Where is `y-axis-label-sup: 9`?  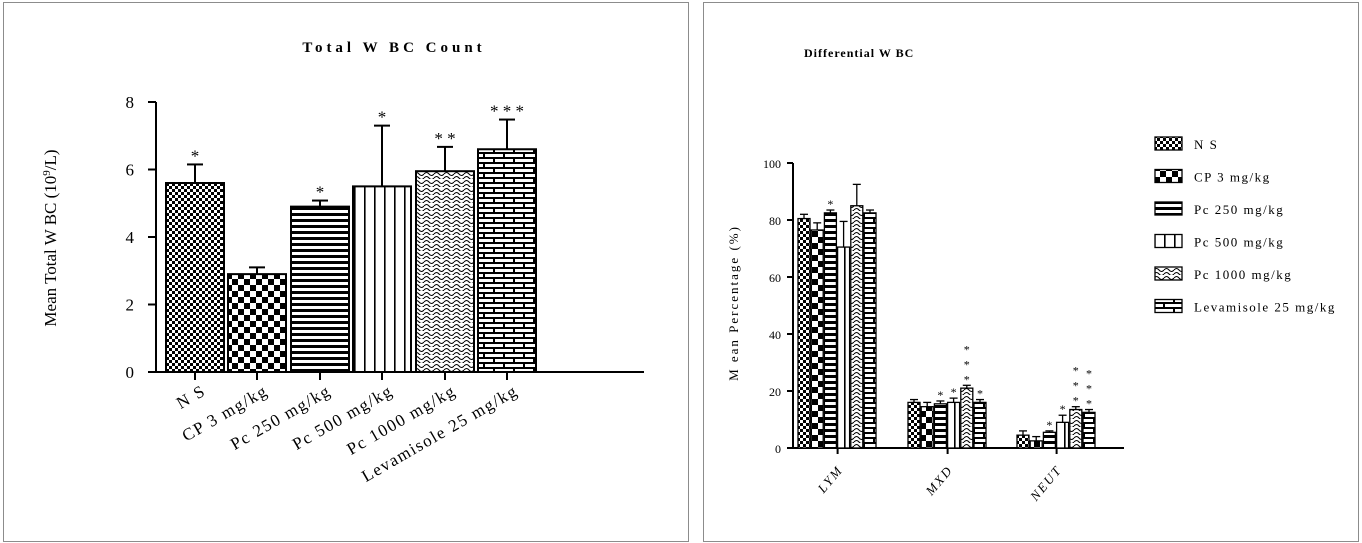 y-axis-label-sup: 9 is located at coordinates (47, 173).